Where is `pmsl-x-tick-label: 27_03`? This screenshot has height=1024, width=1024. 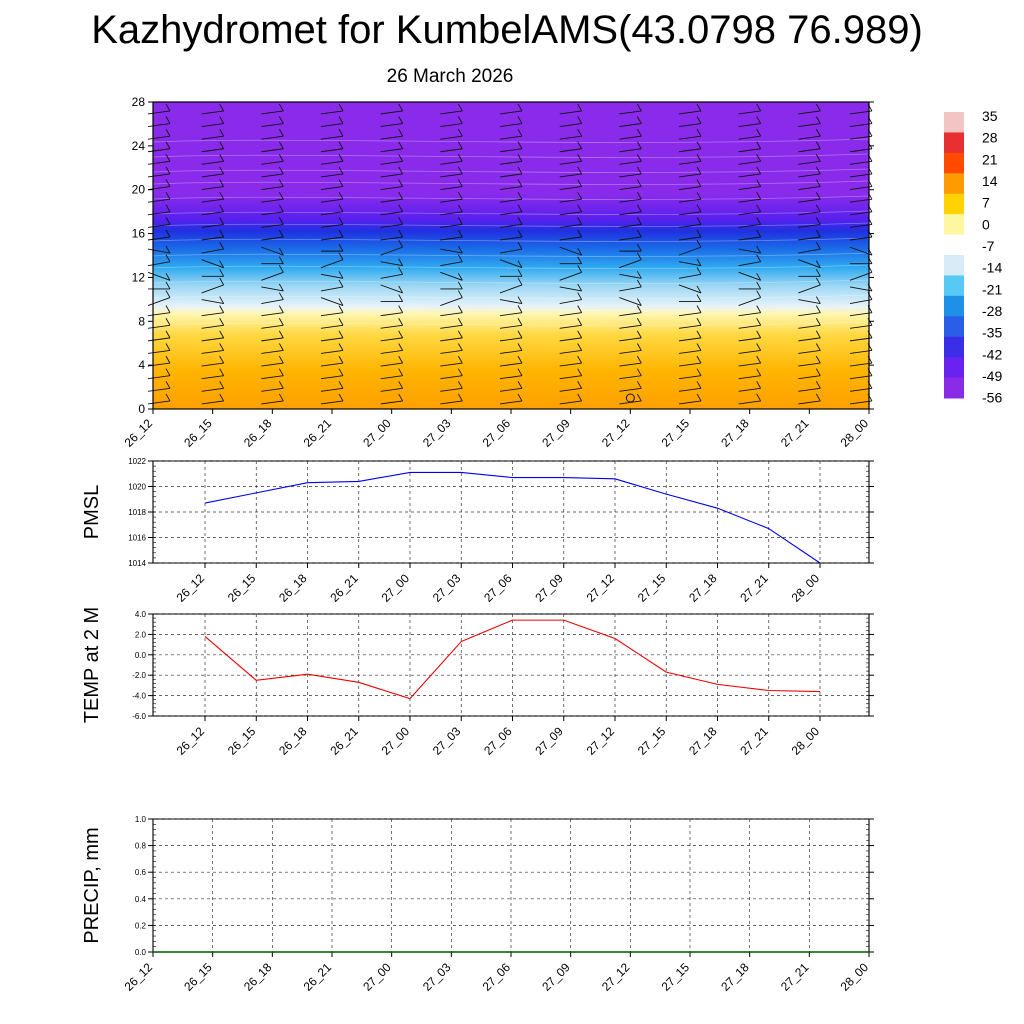 pmsl-x-tick-label: 27_03 is located at coordinates (447, 588).